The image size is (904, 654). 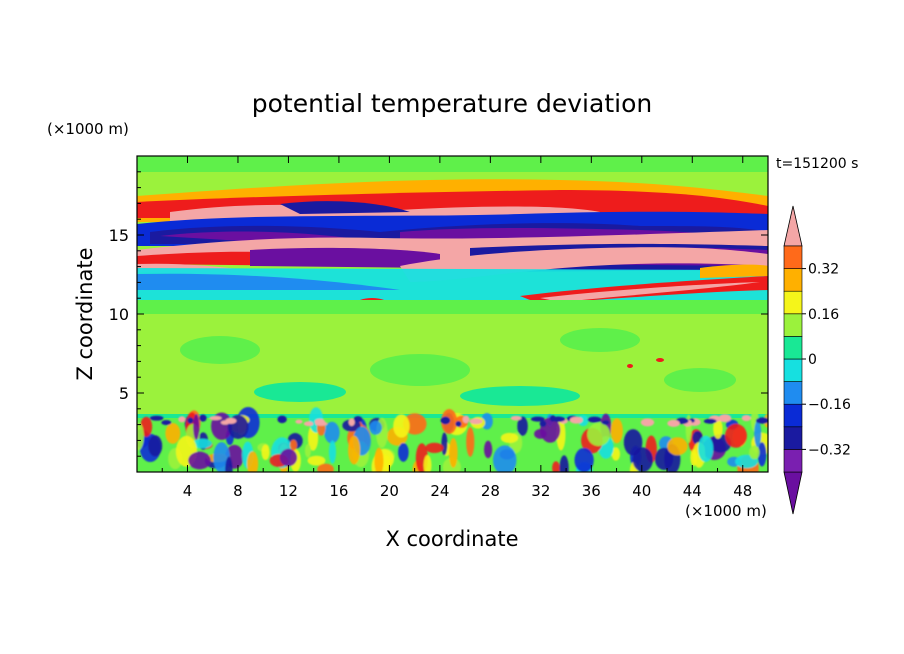 What do you see at coordinates (85, 313) in the screenshot?
I see `y-axis-title: Z coordinate` at bounding box center [85, 313].